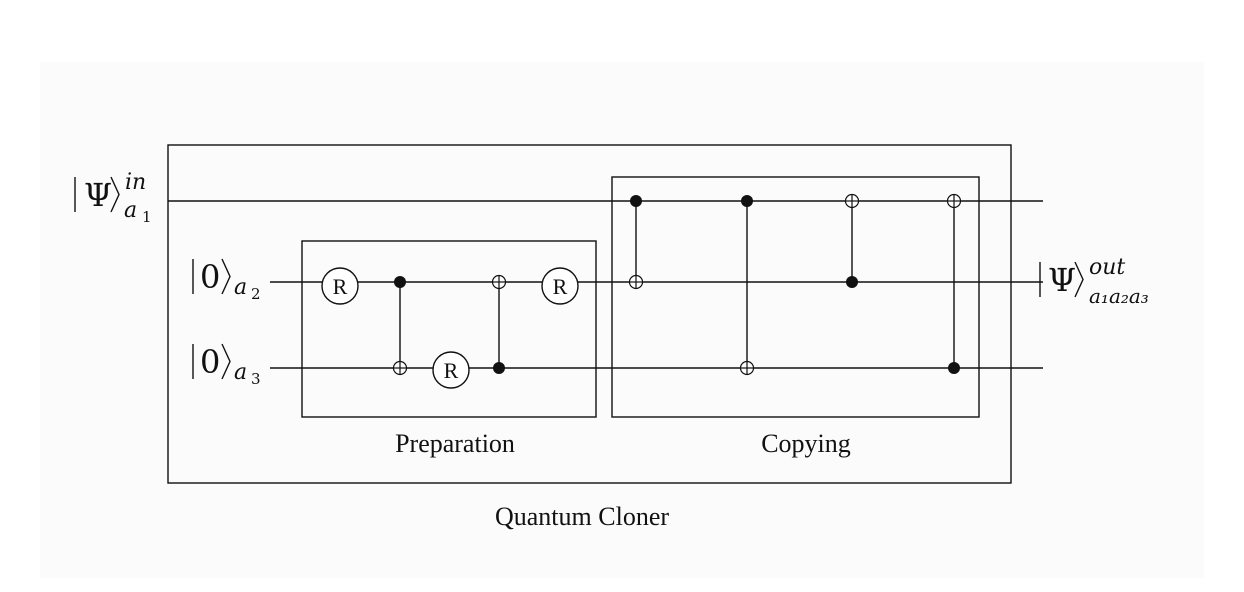 The height and width of the screenshot is (592, 1244). Describe the element at coordinates (256, 379) in the screenshot. I see `subscript-index-3: 3` at that location.